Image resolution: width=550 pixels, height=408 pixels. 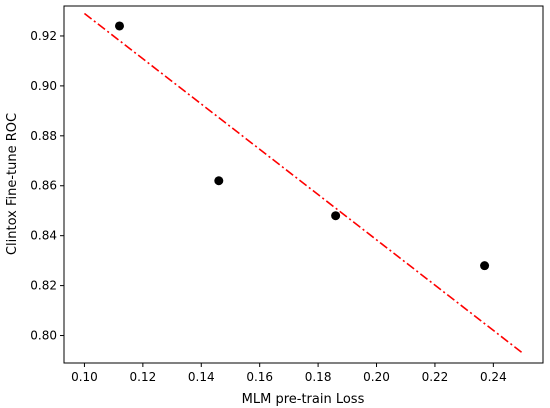 I want to click on y-axis-ticks: 0.80 0.82 0.84 0.86 0.88 0.90 0.92, so click(x=47, y=186).